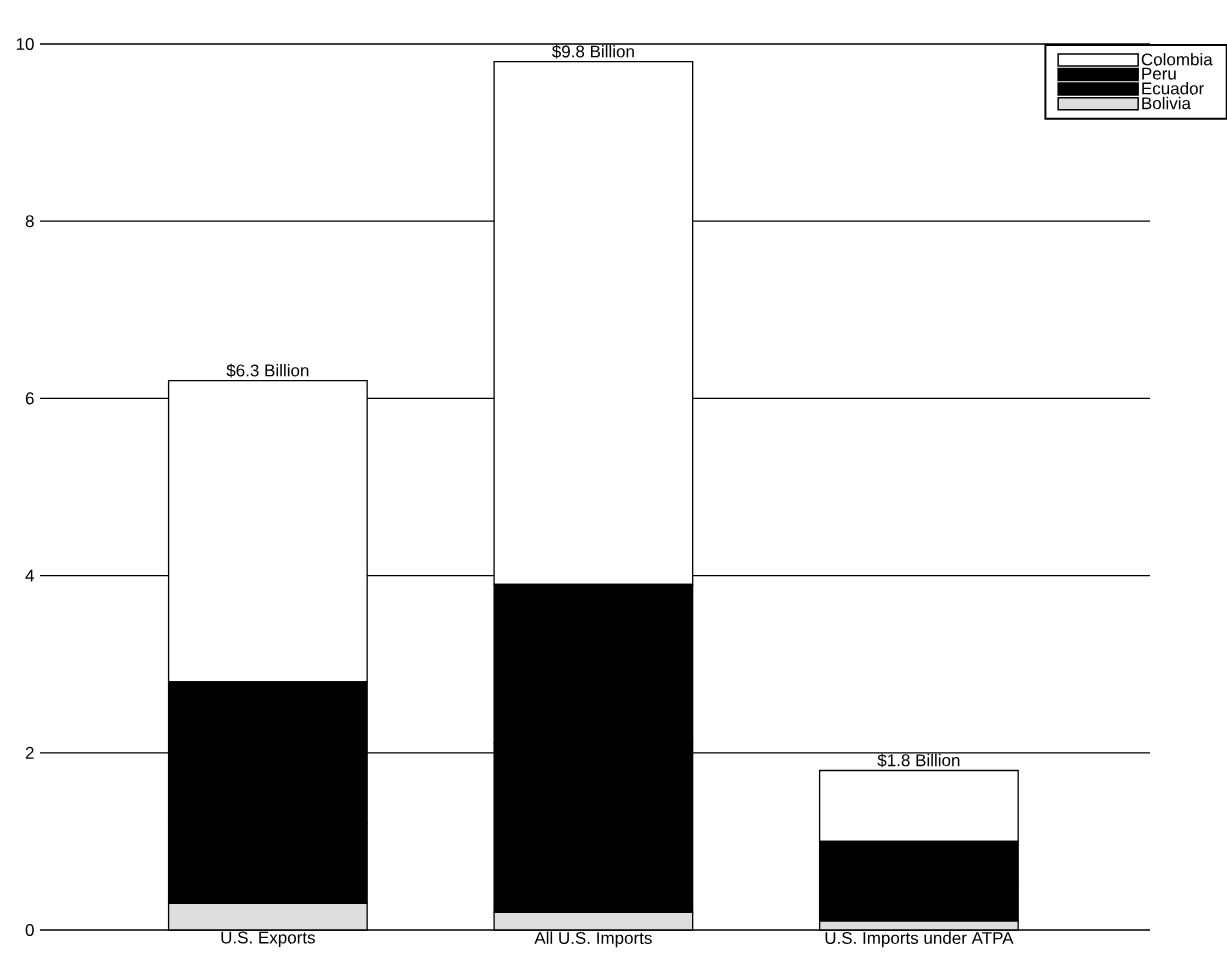  What do you see at coordinates (593, 939) in the screenshot?
I see `x-tick-label: All U.S. Imports` at bounding box center [593, 939].